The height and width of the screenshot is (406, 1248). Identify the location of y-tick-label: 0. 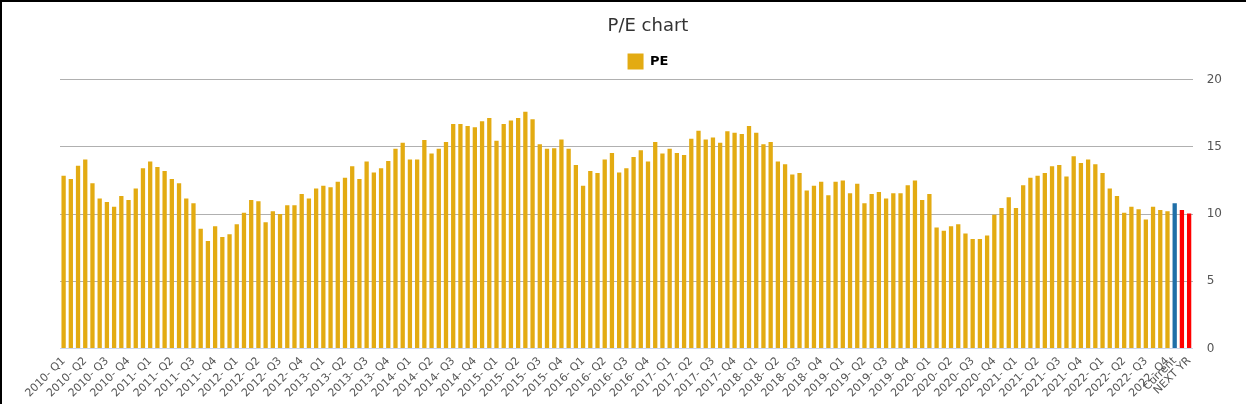
(1210, 347).